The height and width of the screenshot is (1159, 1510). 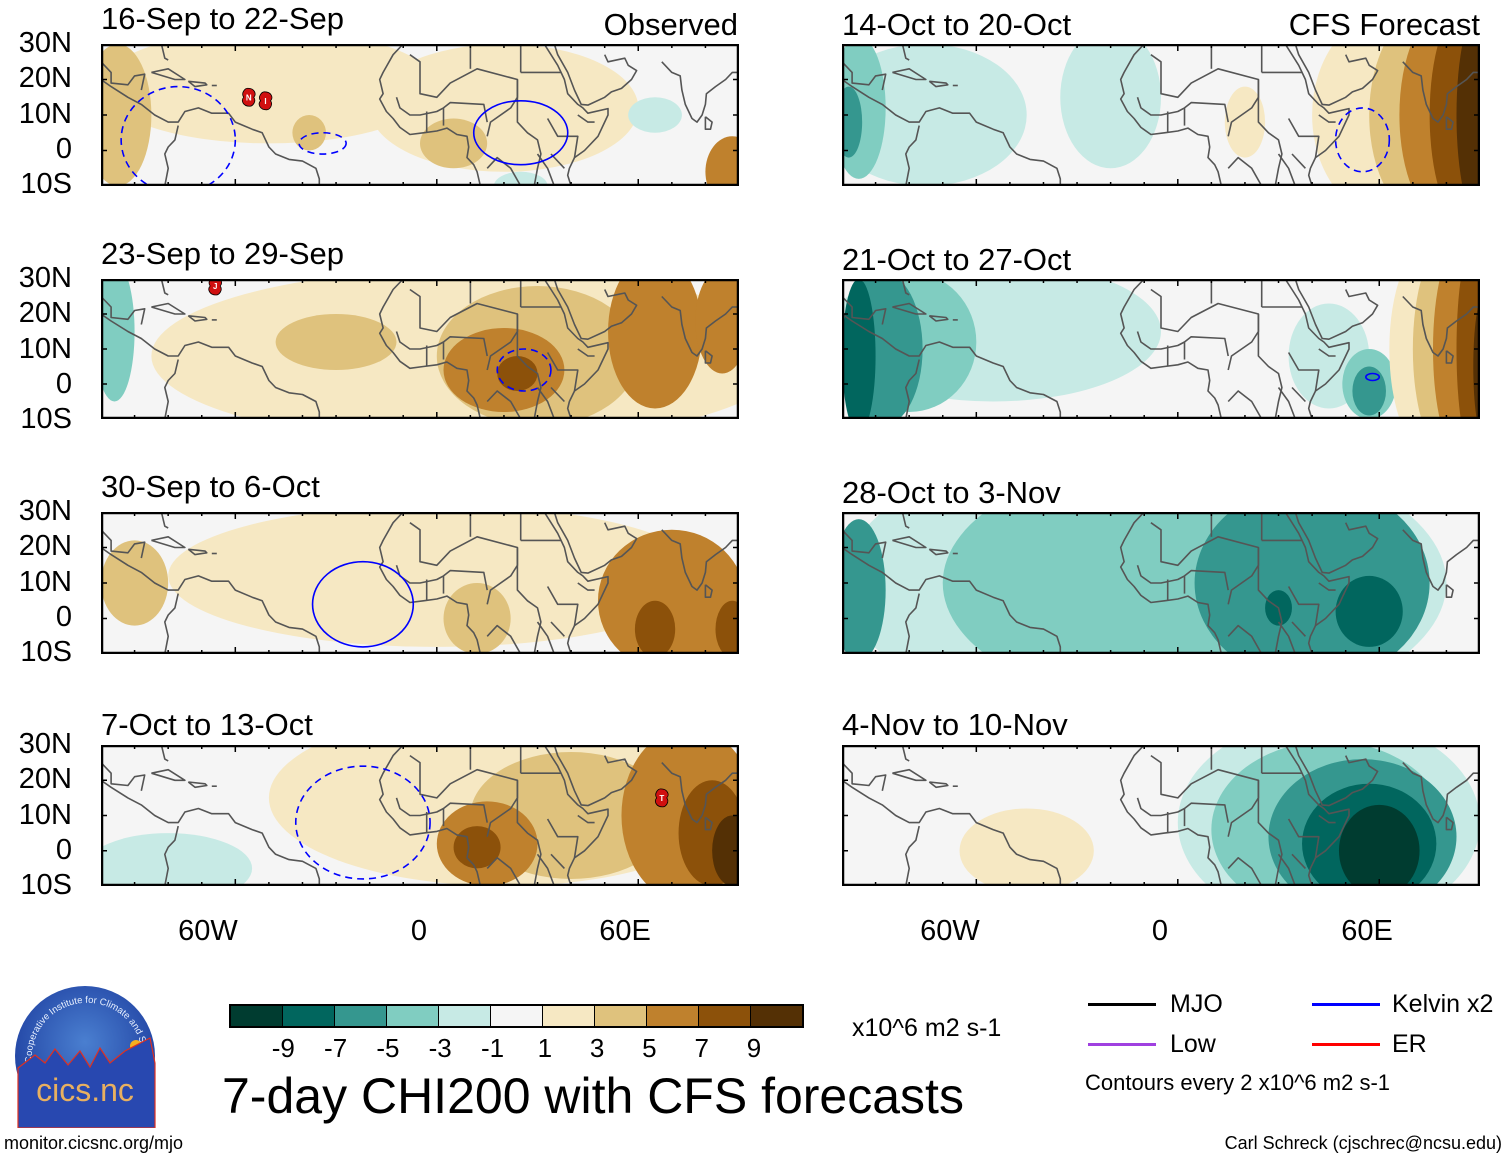 What do you see at coordinates (45, 581) in the screenshot?
I see `y-tick-label: 10N` at bounding box center [45, 581].